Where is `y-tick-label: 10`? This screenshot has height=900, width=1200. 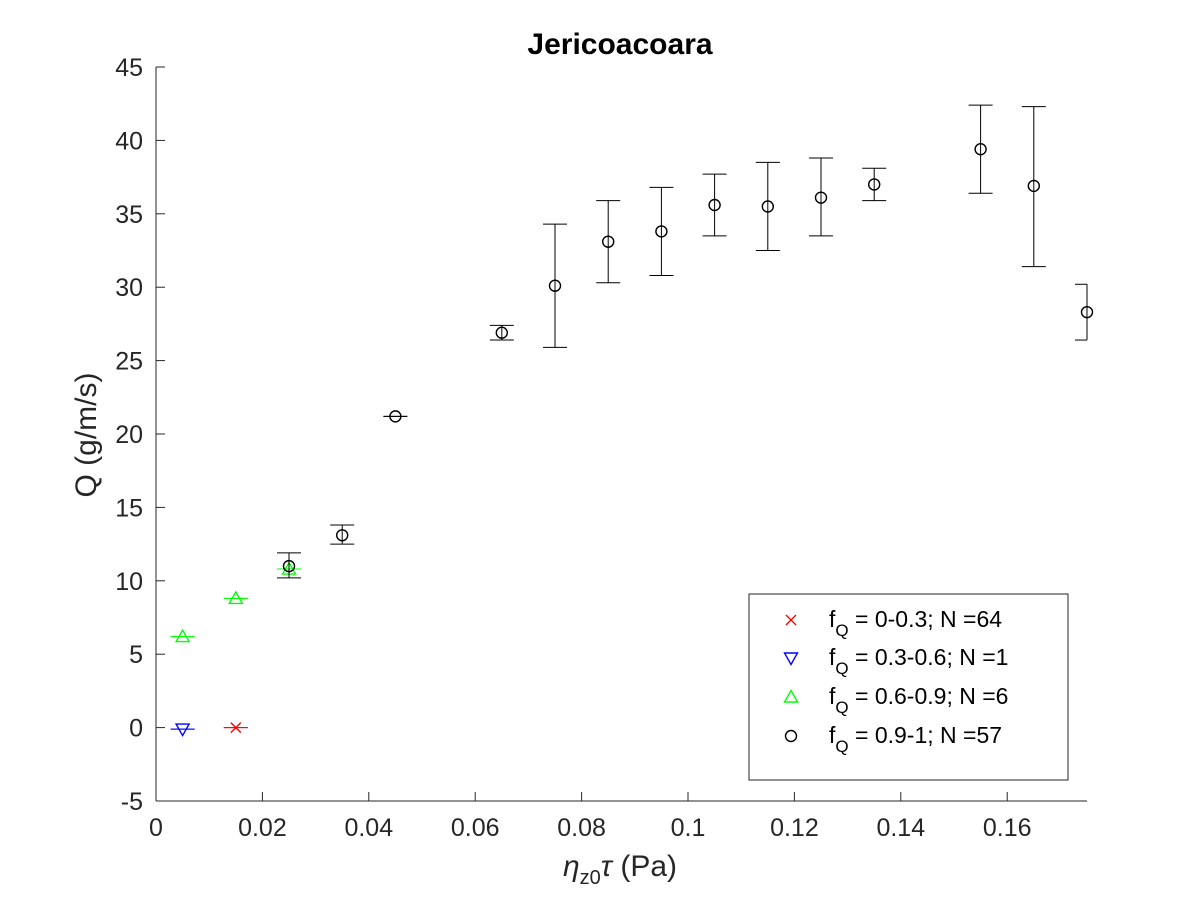 y-tick-label: 10 is located at coordinates (129, 582).